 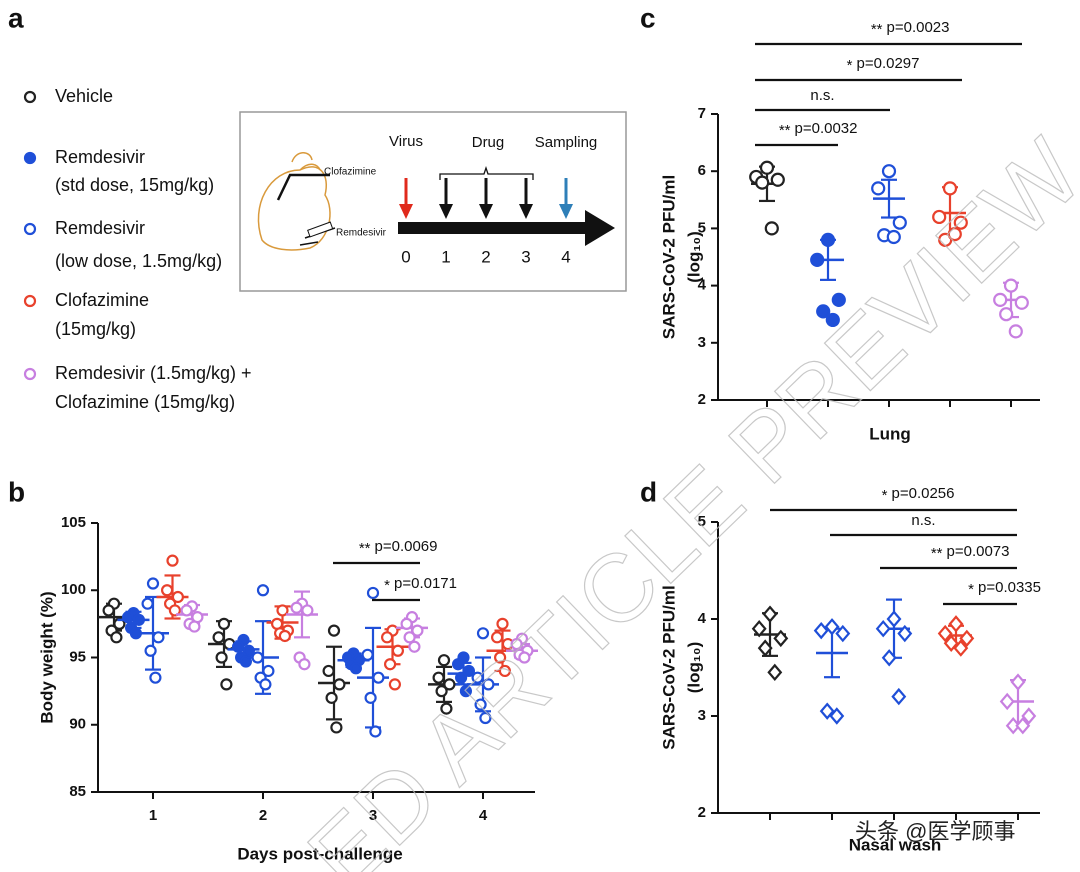 What do you see at coordinates (350, 172) in the screenshot?
I see `schematic-label: Clofazimine` at bounding box center [350, 172].